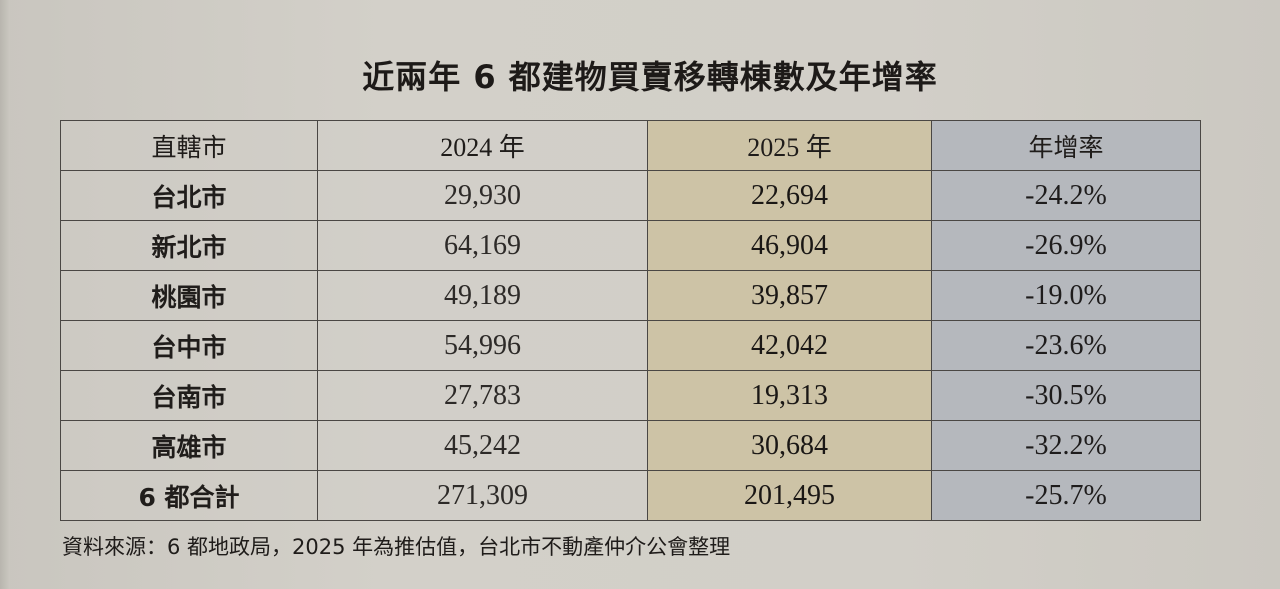 This screenshot has height=589, width=1280. I want to click on value-2025: 30,684, so click(789, 445).